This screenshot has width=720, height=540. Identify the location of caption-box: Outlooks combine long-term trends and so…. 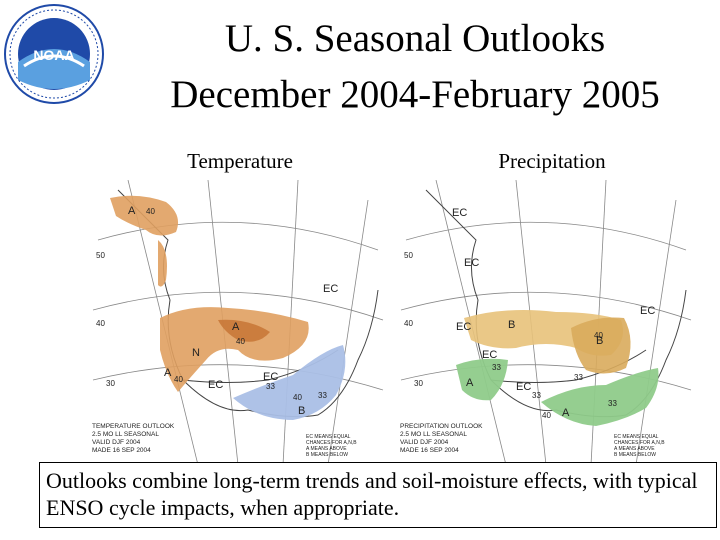
(378, 495).